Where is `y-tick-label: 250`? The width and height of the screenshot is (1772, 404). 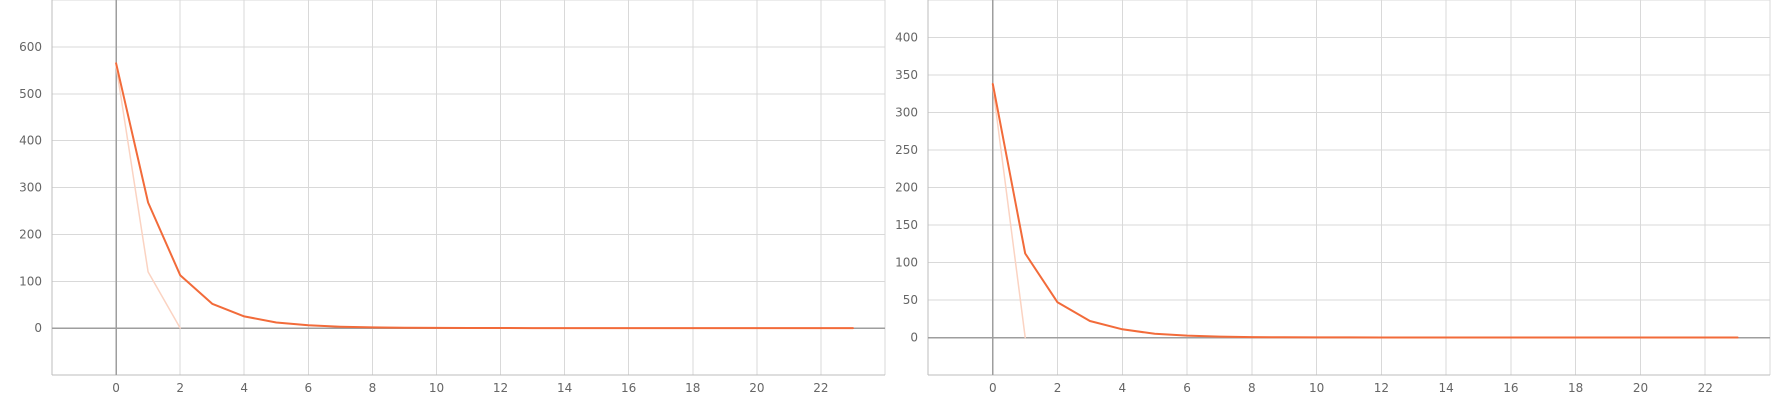
y-tick-label: 250 is located at coordinates (906, 150).